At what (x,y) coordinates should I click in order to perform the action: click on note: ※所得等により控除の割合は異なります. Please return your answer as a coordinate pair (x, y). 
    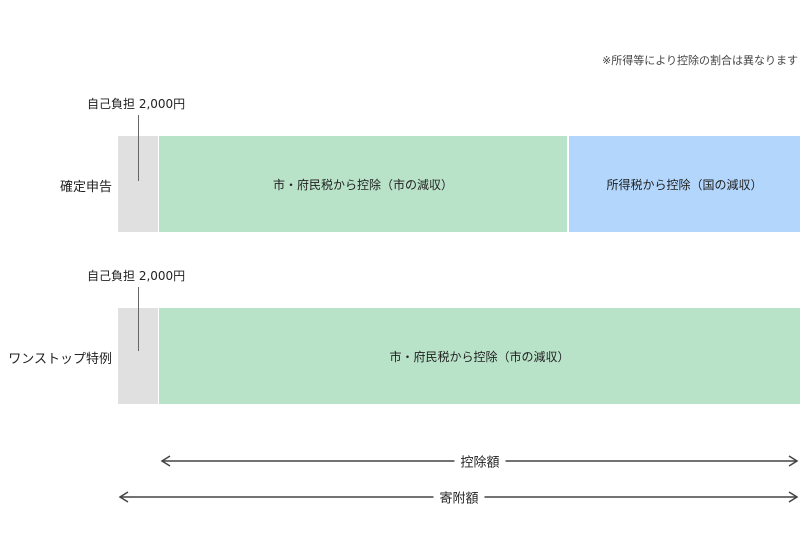
    Looking at the image, I should click on (700, 60).